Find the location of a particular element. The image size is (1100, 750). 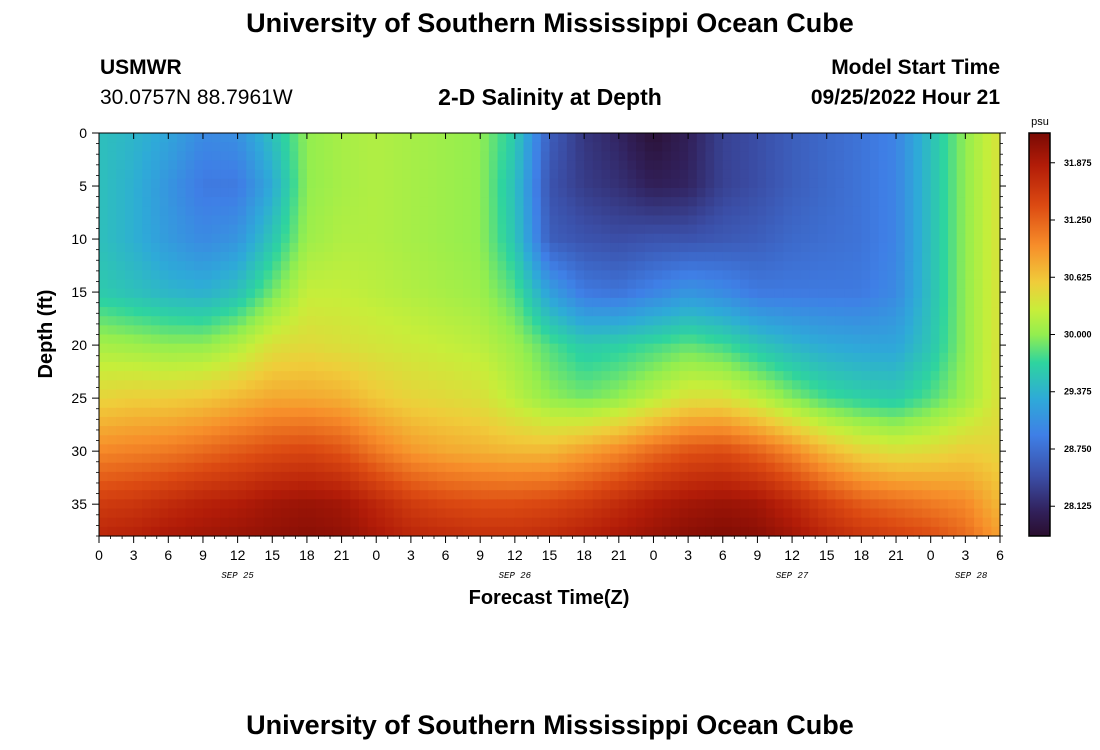

x-tick-label: 12 is located at coordinates (792, 555).